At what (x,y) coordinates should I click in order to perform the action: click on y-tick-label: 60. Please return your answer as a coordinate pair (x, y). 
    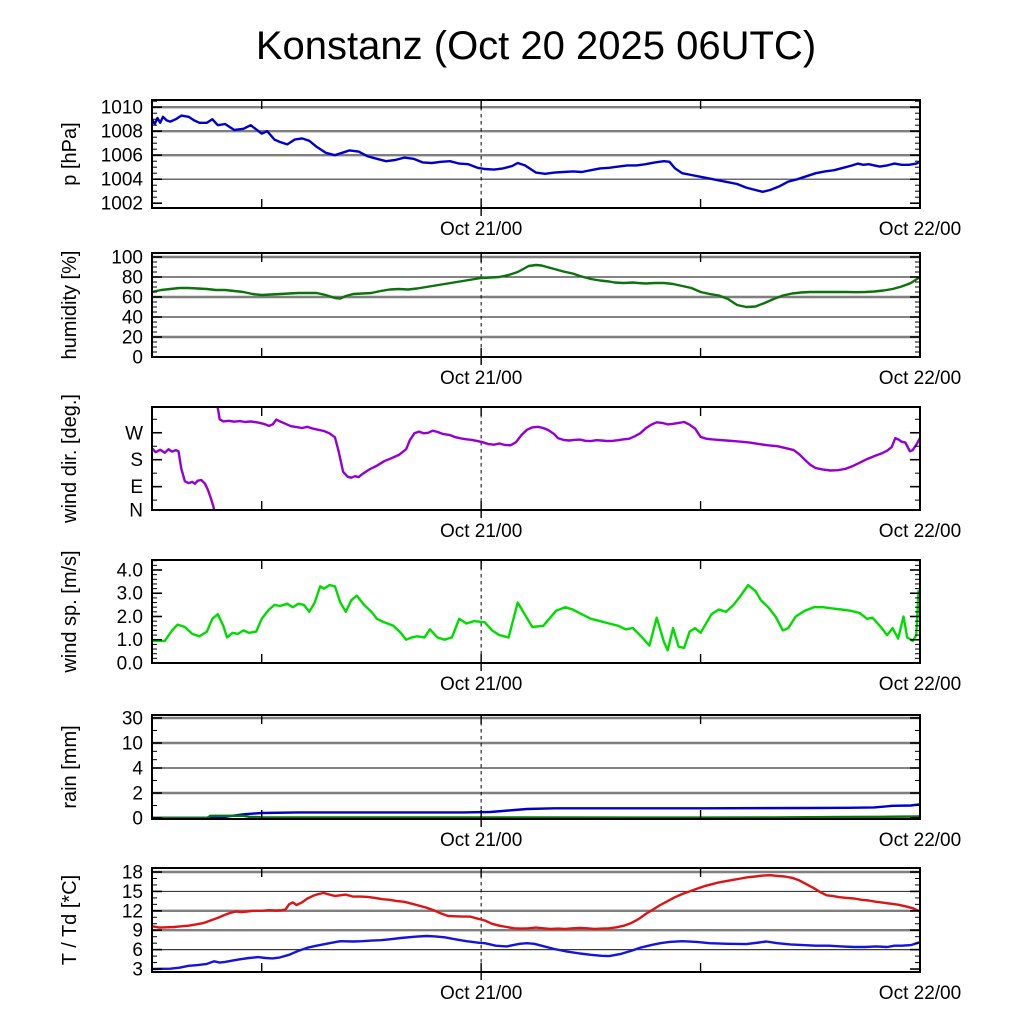
    Looking at the image, I should click on (132, 298).